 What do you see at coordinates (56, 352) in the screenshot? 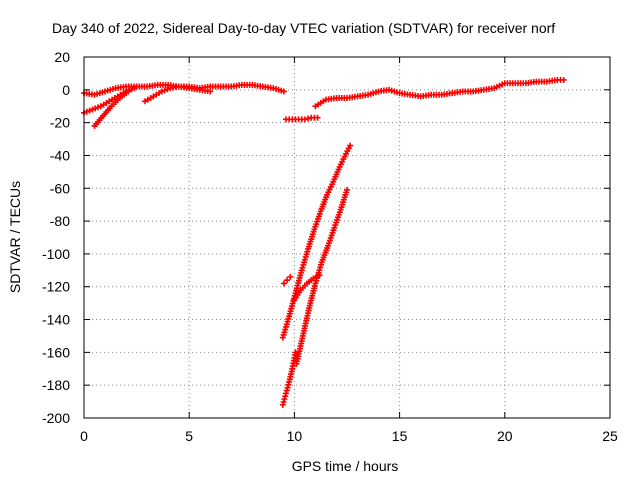
I see `y-tick-label: -160` at bounding box center [56, 352].